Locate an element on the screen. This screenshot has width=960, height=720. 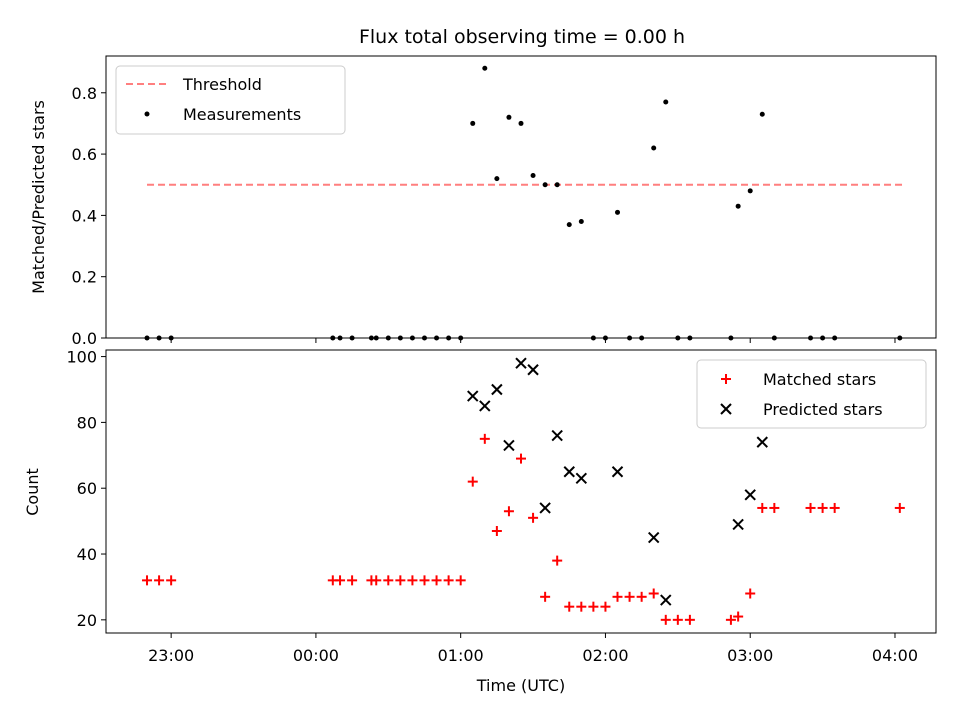
x-tick-label: 03:00 is located at coordinates (750, 655).